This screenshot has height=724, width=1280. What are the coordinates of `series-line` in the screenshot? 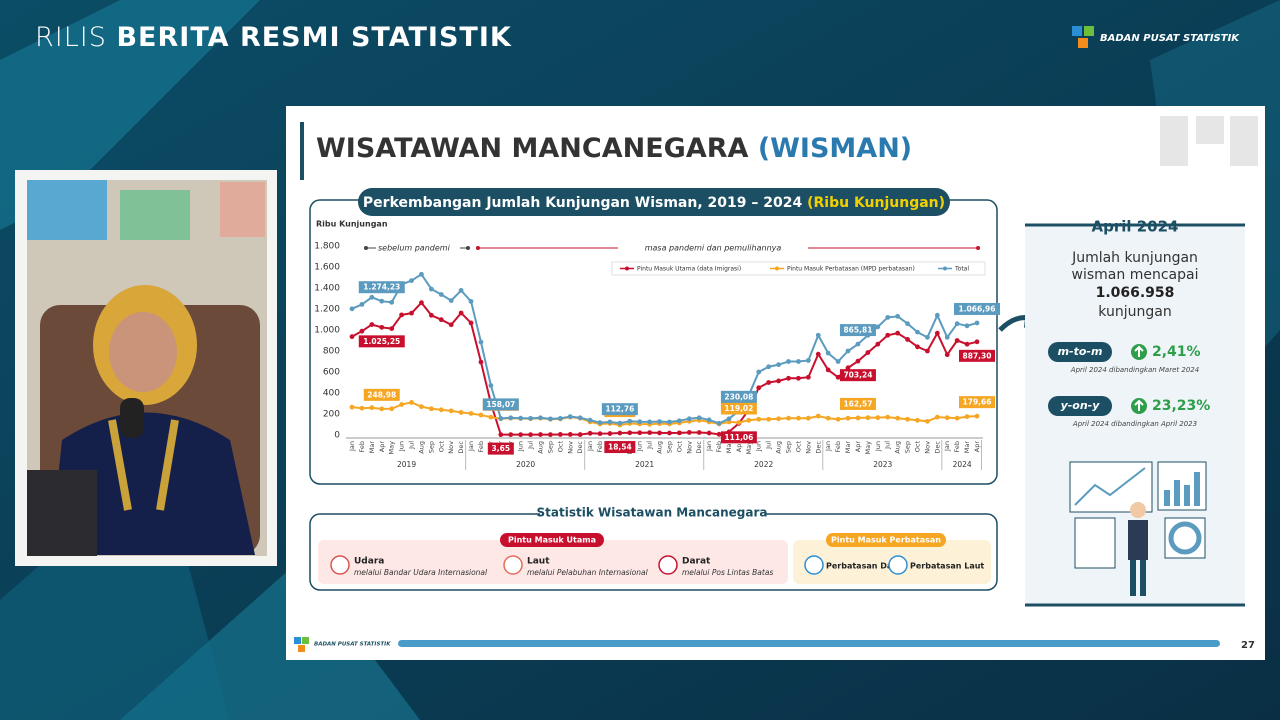 It's located at (664, 368).